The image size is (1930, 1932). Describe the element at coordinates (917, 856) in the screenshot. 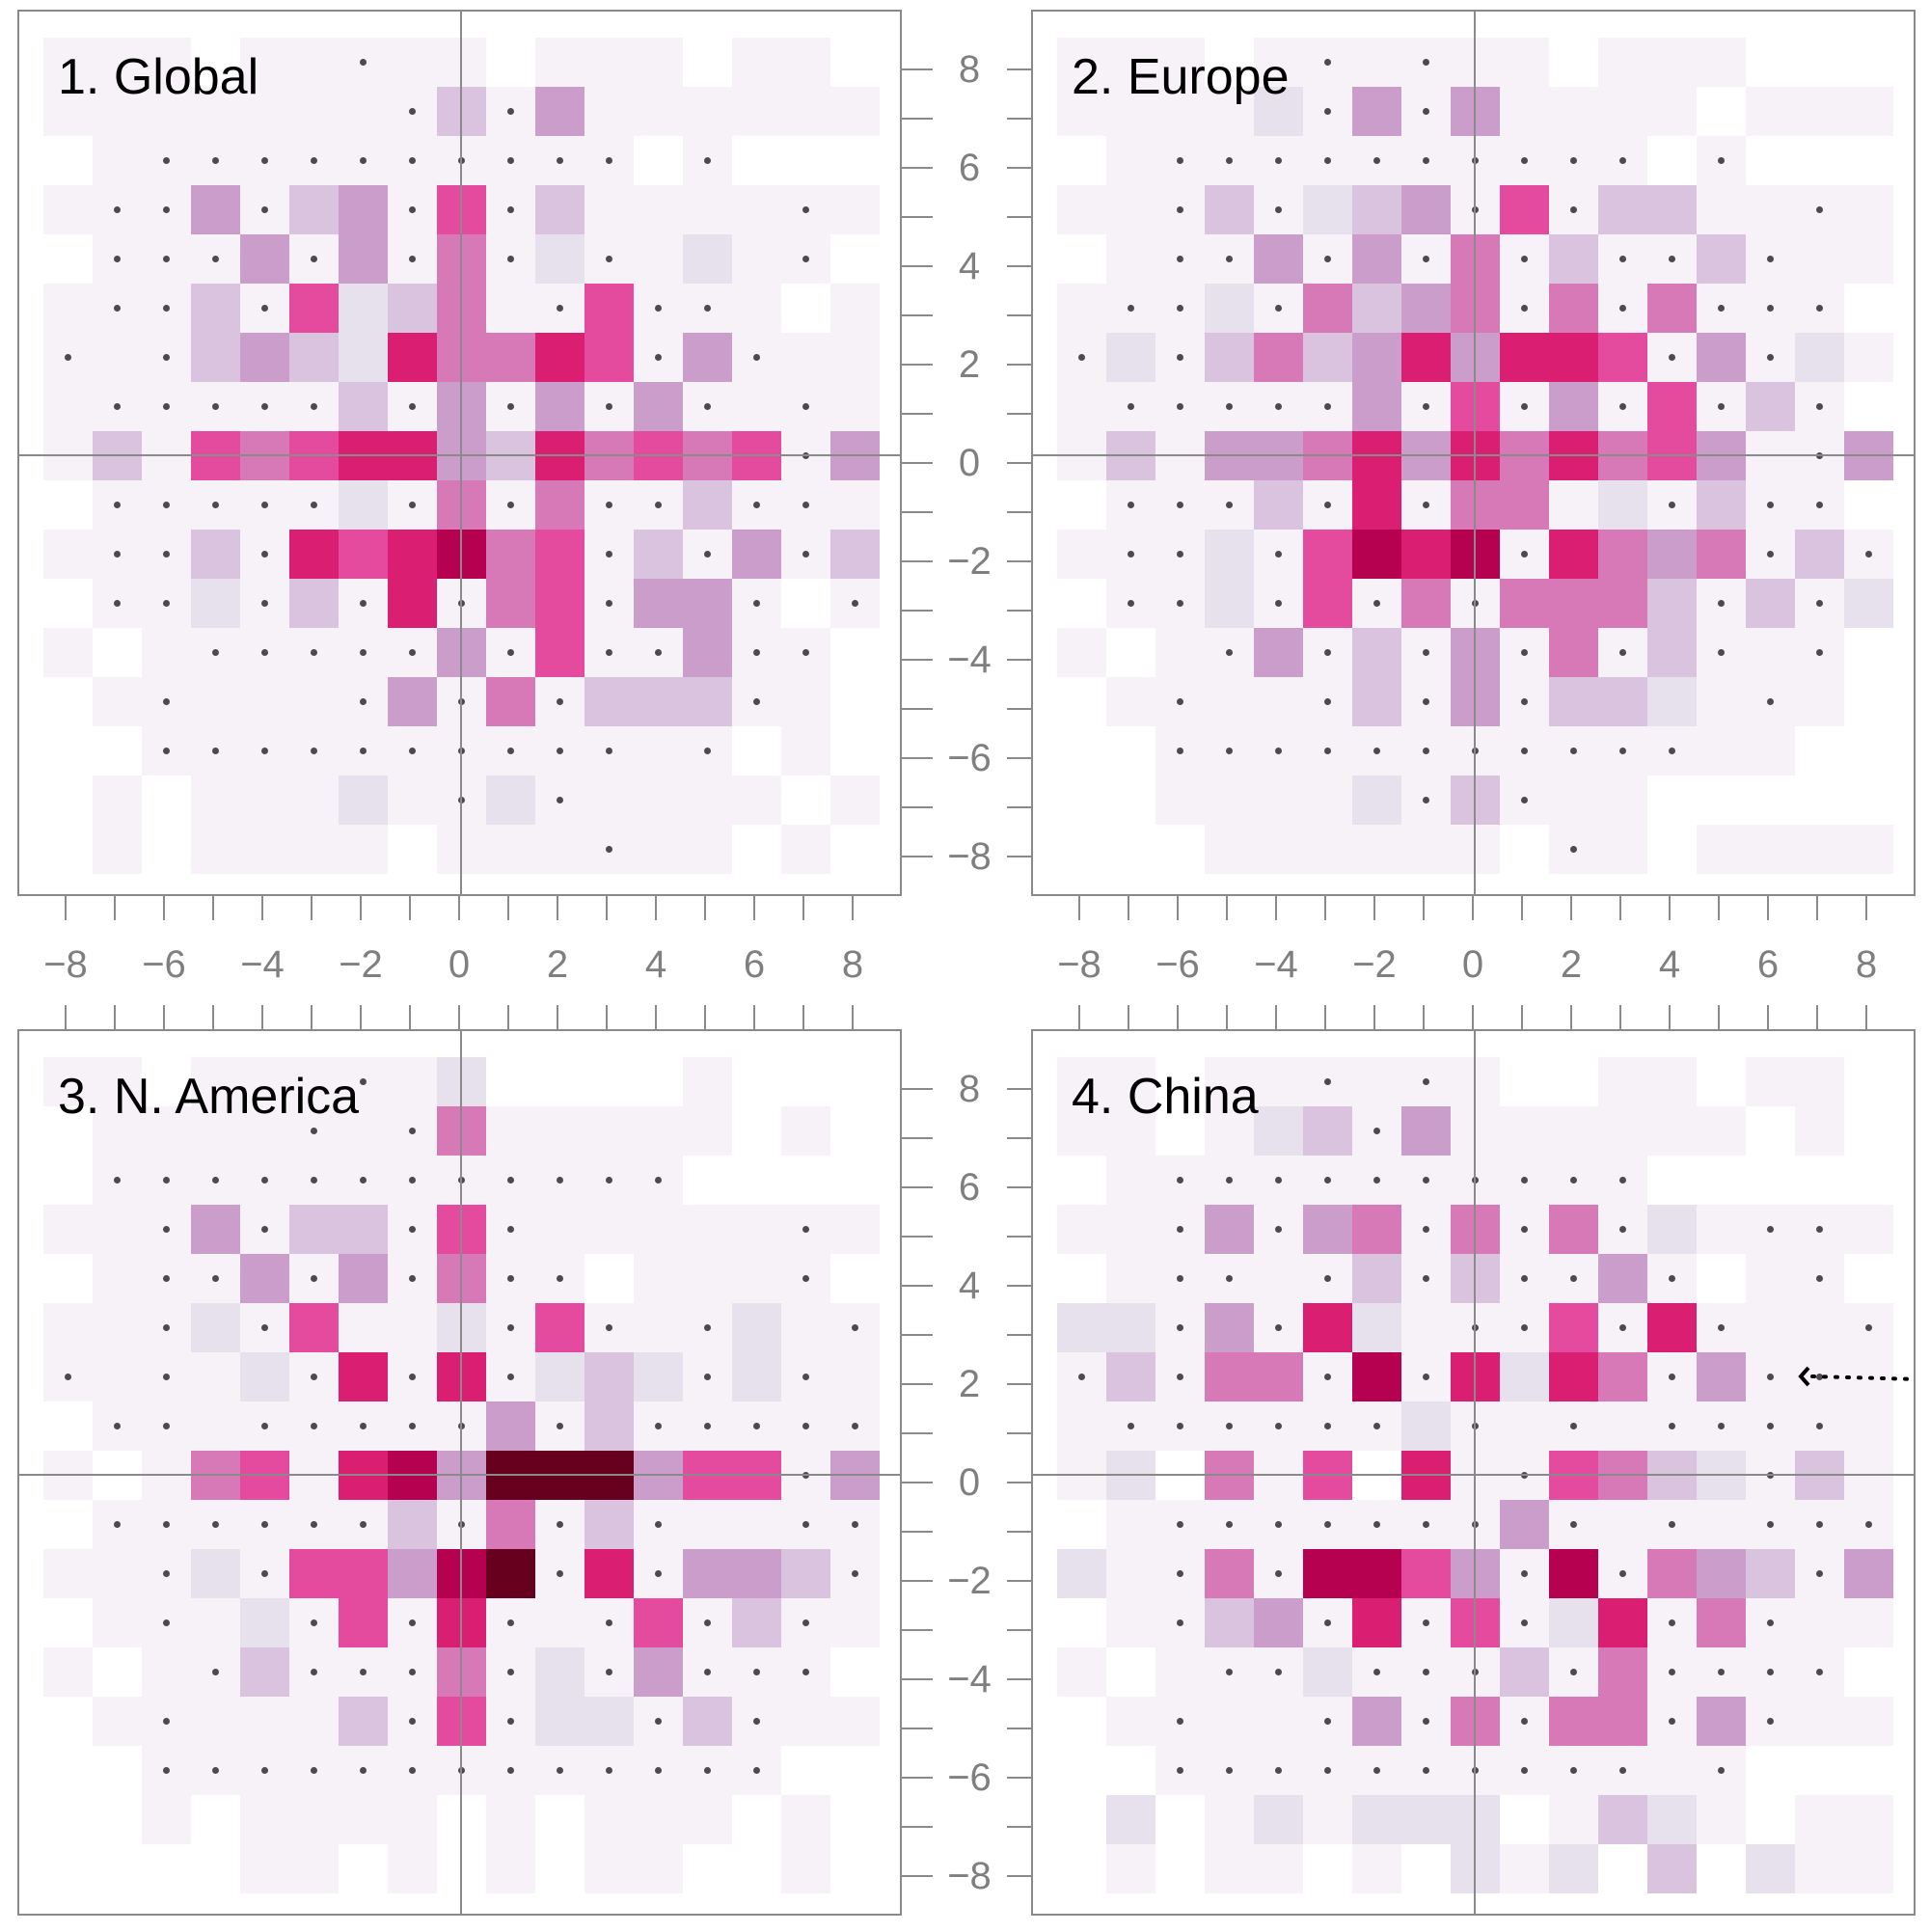

I see `y-tick-left` at that location.